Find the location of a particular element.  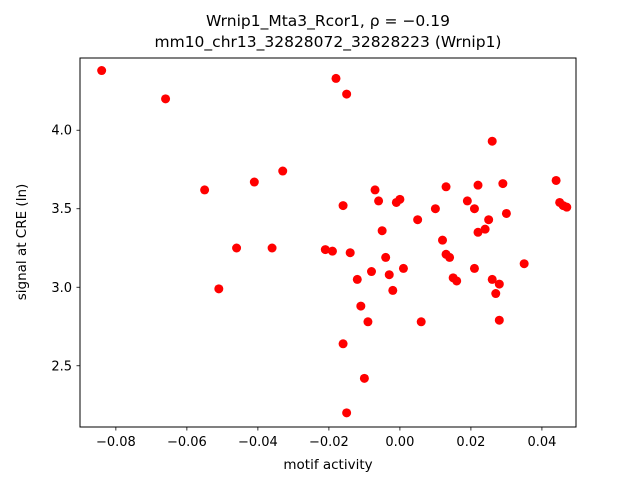

chart-title-line1: Wrnip1_Mta3_Rcor1, ρ = −0.19 is located at coordinates (328, 21).